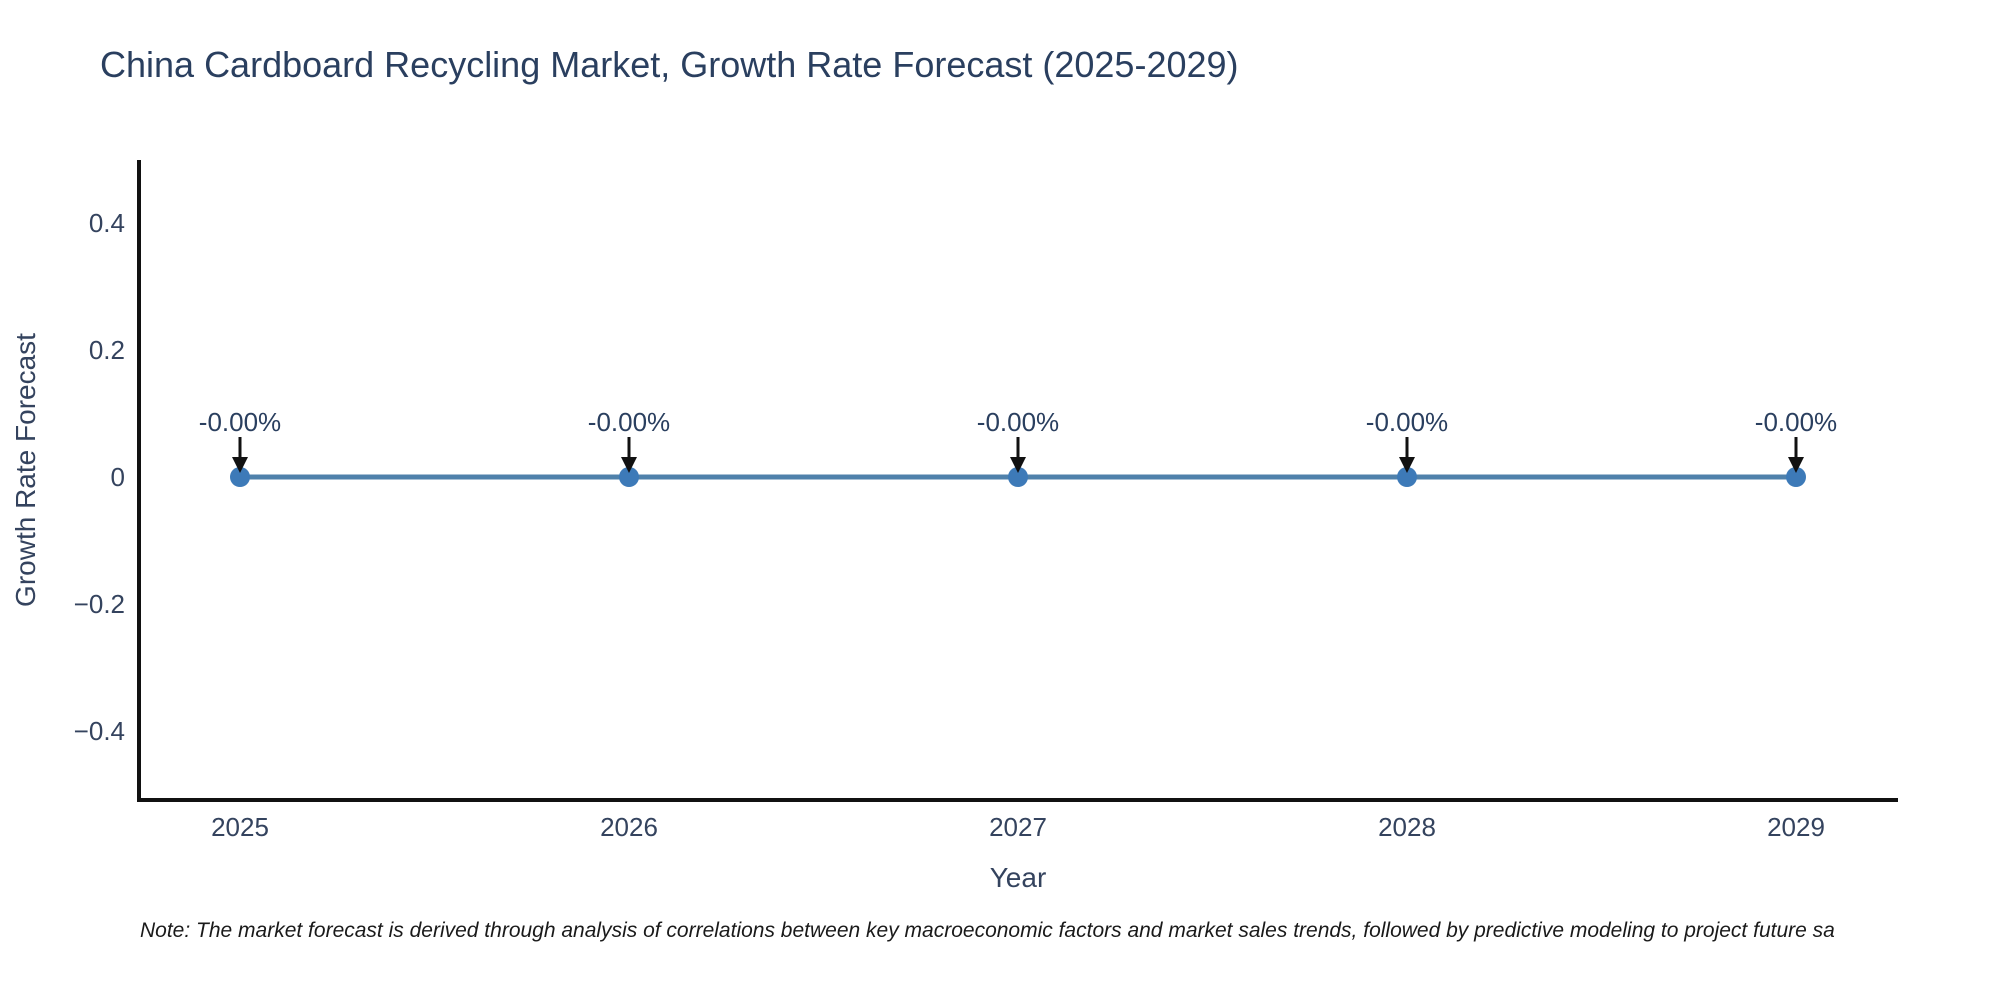 This screenshot has width=2000, height=1000. Describe the element at coordinates (25, 470) in the screenshot. I see `y-axis-title: Growth Rate Forecast` at that location.